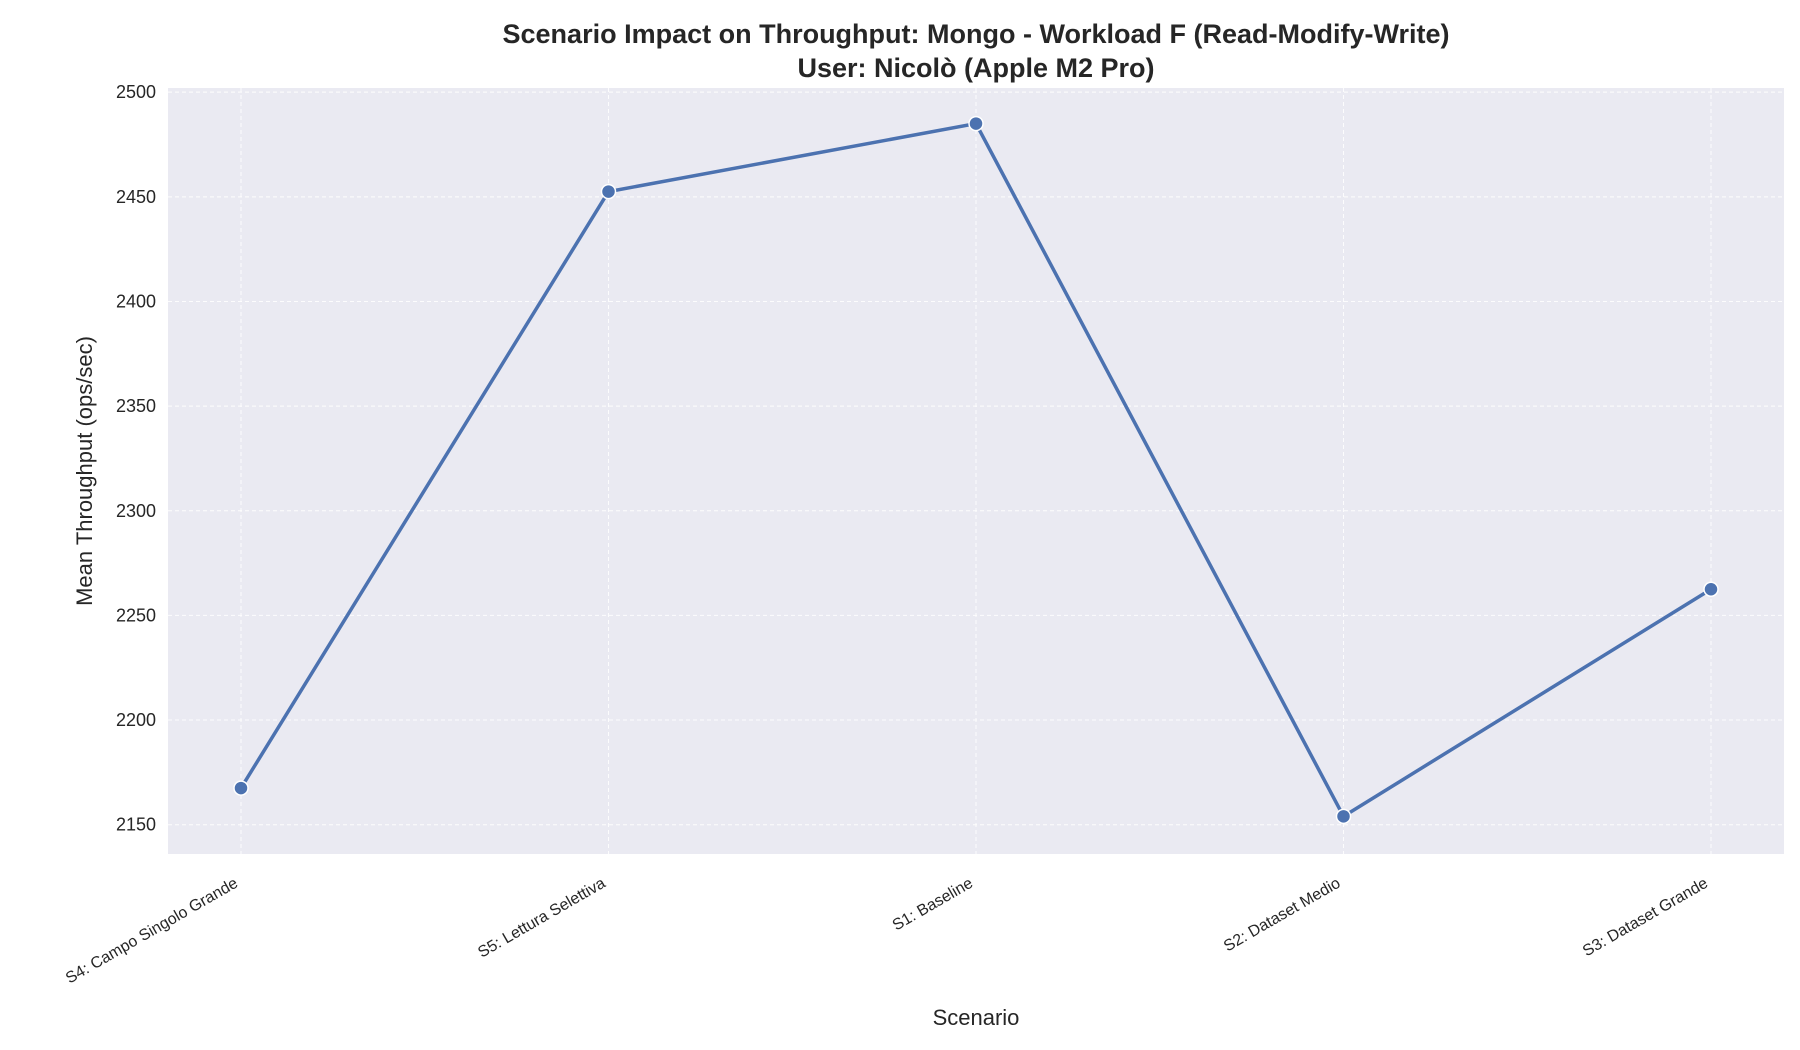  I want to click on x-tick-label: S2: Dataset Medio, so click(1282, 915).